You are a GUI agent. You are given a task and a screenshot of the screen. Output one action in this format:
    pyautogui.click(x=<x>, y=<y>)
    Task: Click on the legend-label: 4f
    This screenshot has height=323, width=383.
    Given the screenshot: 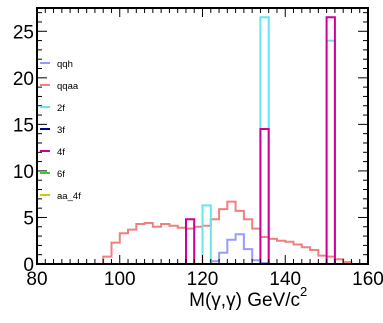 What is the action you would take?
    pyautogui.click(x=61, y=152)
    